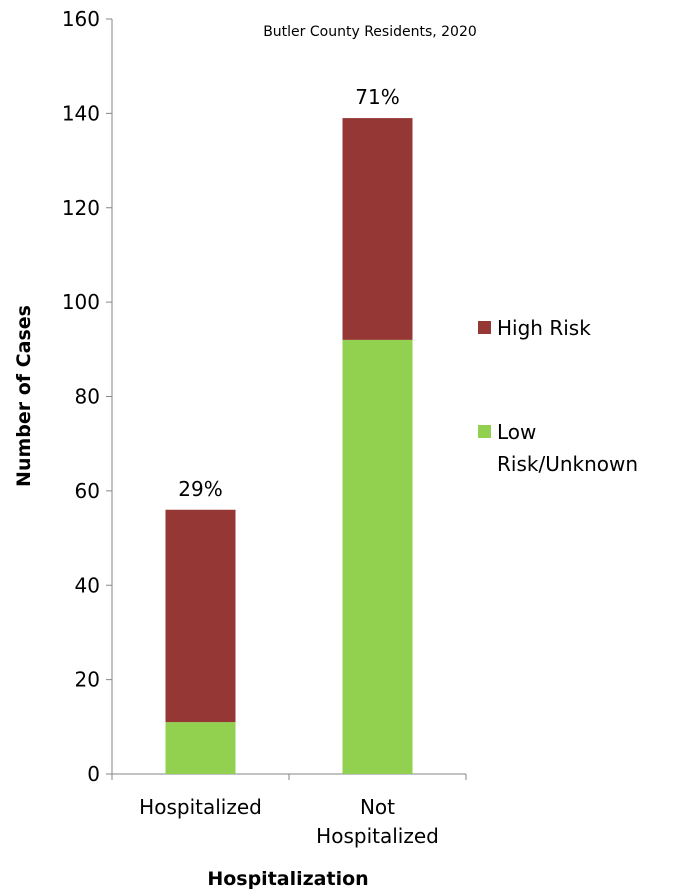 The width and height of the screenshot is (673, 895). What do you see at coordinates (81, 302) in the screenshot?
I see `y-tick-label: 100` at bounding box center [81, 302].